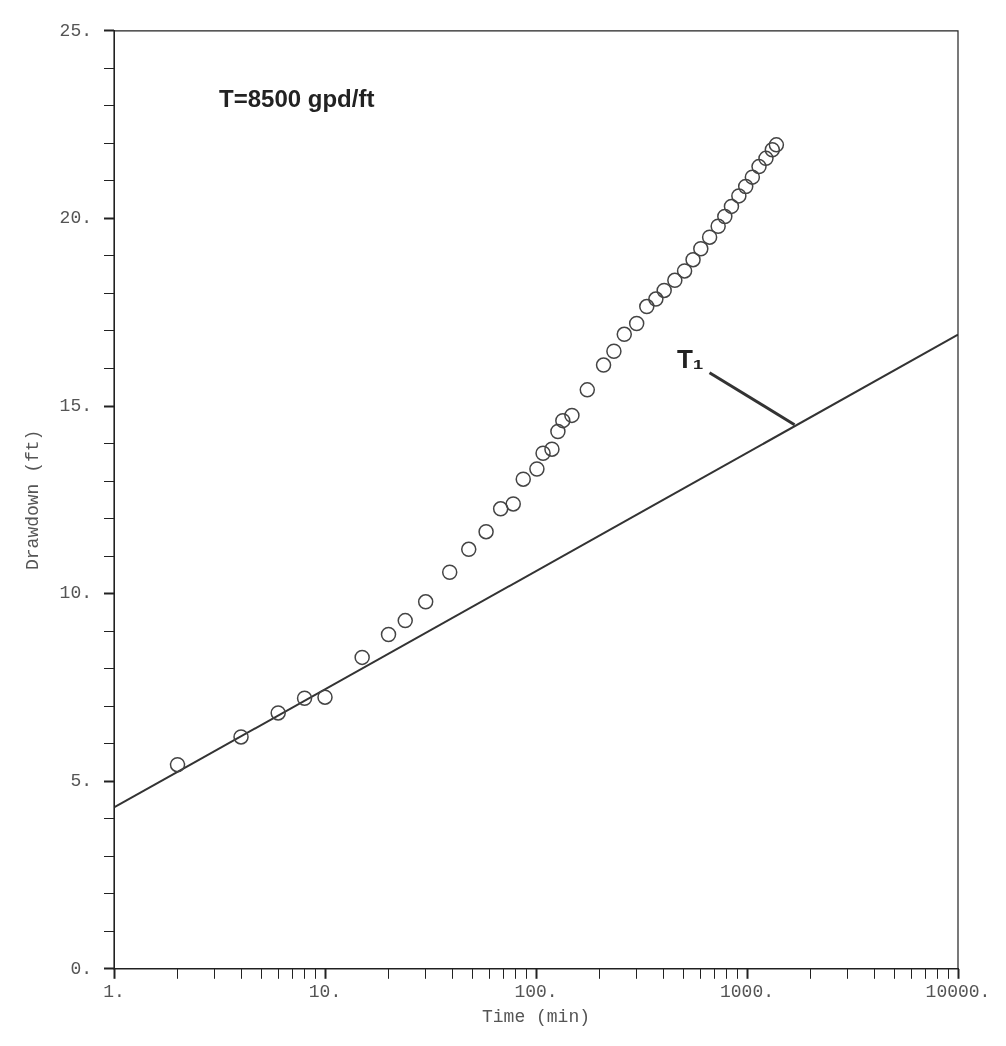 Image resolution: width=1006 pixels, height=1046 pixels. Describe the element at coordinates (76, 405) in the screenshot. I see `y-tick-label: 15.` at that location.